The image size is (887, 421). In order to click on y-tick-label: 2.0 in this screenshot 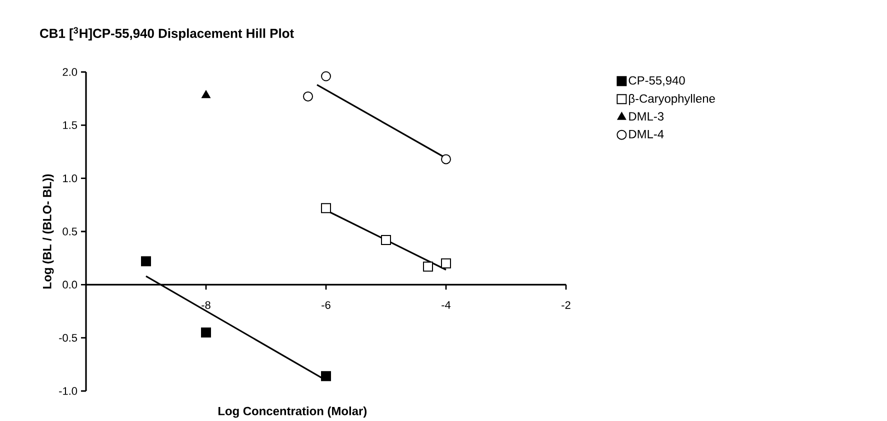, I will do `click(70, 72)`.